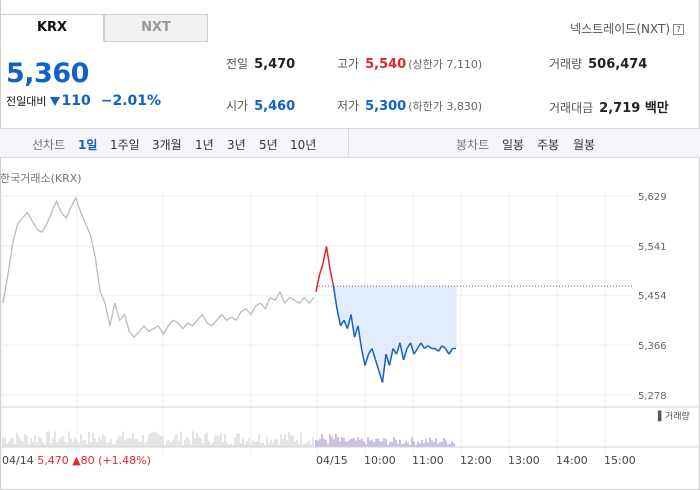  What do you see at coordinates (618, 64) in the screenshot?
I see `stat-value: 506,474` at bounding box center [618, 64].